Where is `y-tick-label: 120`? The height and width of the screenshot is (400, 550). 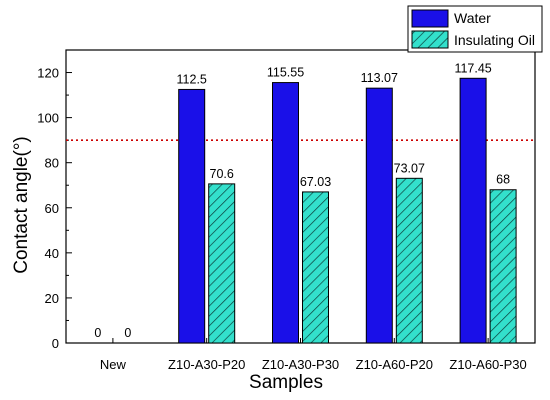
y-tick-label: 120 is located at coordinates (48, 73).